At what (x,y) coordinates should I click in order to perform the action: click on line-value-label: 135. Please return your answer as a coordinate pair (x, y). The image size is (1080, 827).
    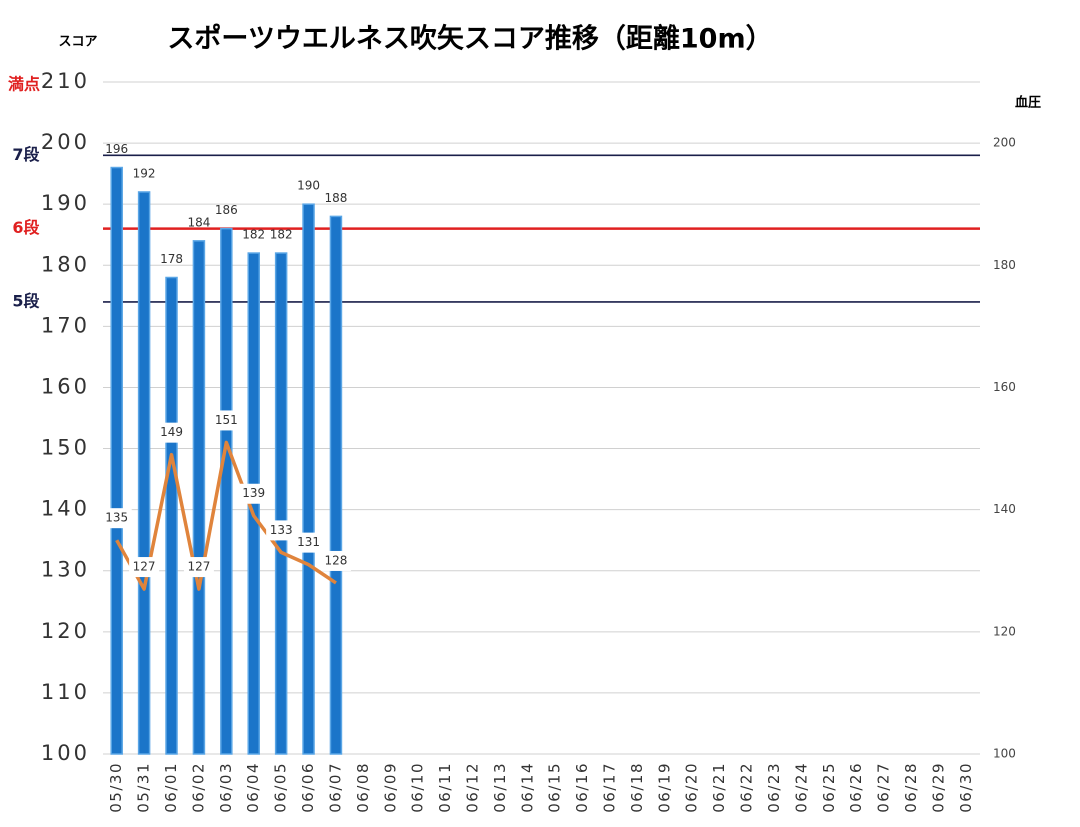
    Looking at the image, I should click on (116, 518).